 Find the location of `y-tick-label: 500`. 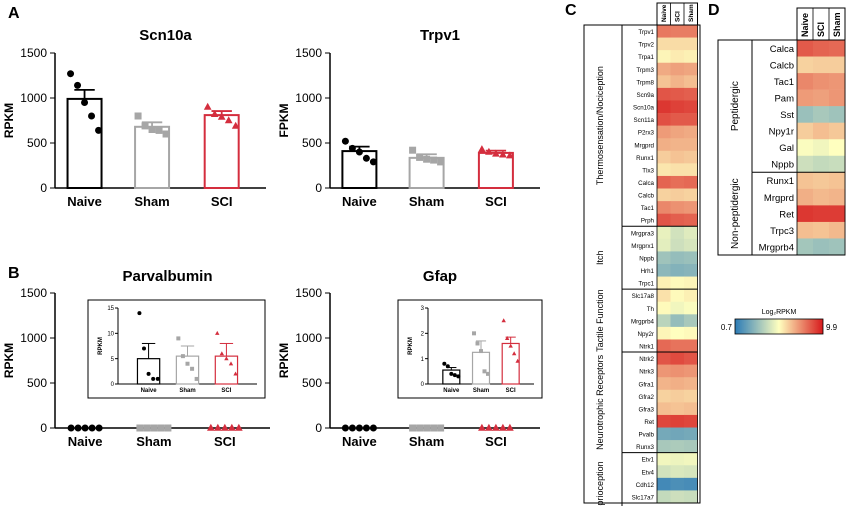

y-tick-label: 500 is located at coordinates (37, 383).